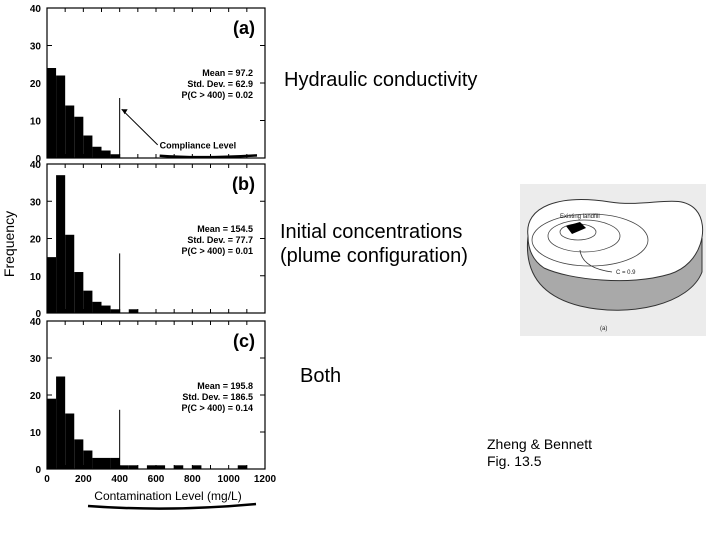 The image size is (720, 540). Describe the element at coordinates (584, 236) in the screenshot. I see `plume-contour-middle` at that location.